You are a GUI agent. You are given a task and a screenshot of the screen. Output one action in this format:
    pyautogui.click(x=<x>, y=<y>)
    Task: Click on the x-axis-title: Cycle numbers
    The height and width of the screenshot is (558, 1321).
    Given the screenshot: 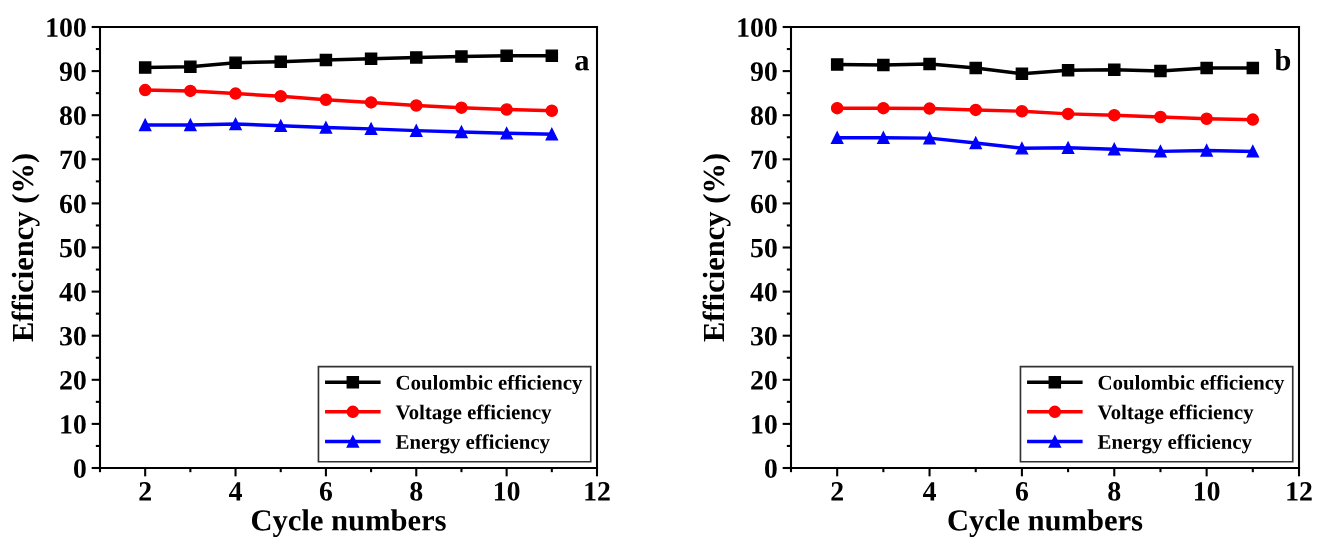 What is the action you would take?
    pyautogui.click(x=1045, y=523)
    